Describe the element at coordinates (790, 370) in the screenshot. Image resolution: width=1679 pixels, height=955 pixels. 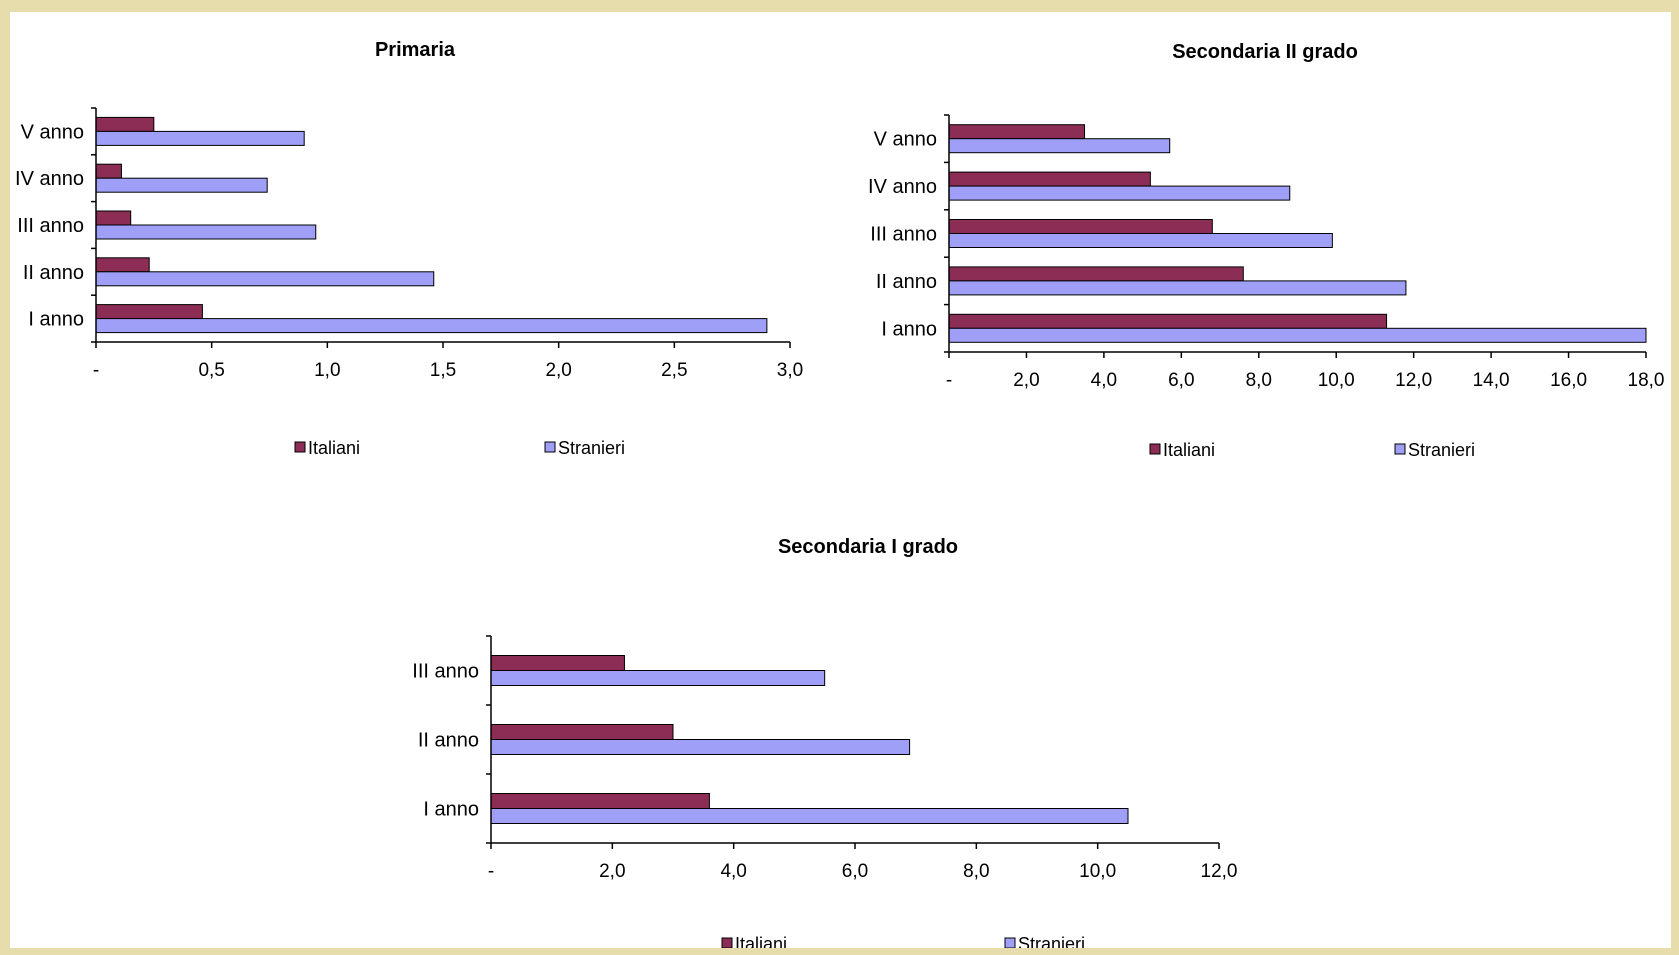
I see `x-tick-label: 3,0` at that location.